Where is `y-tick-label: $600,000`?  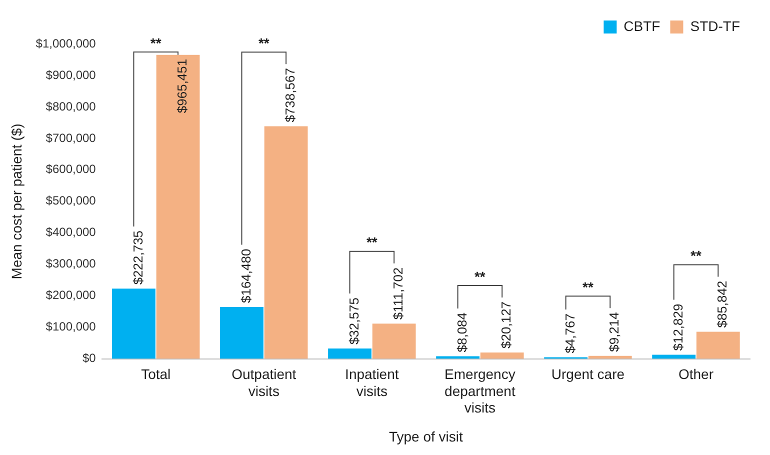
y-tick-label: $600,000 is located at coordinates (71, 169).